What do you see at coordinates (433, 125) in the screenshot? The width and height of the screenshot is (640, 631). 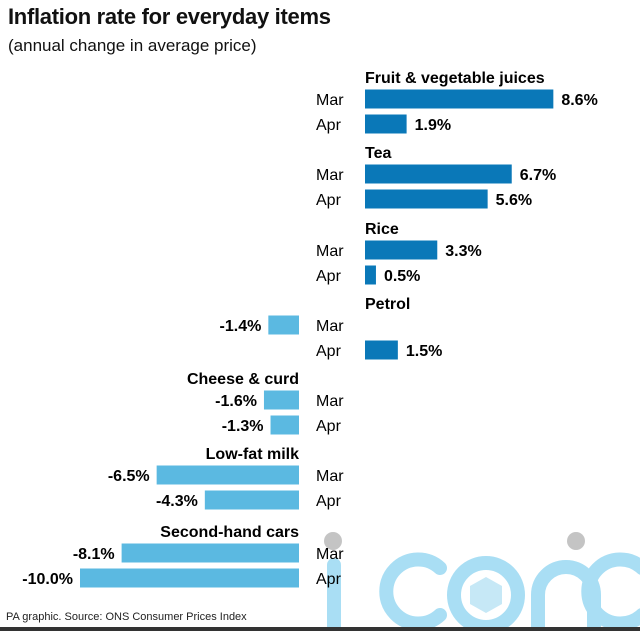 I see `value-label: 1.9%` at bounding box center [433, 125].